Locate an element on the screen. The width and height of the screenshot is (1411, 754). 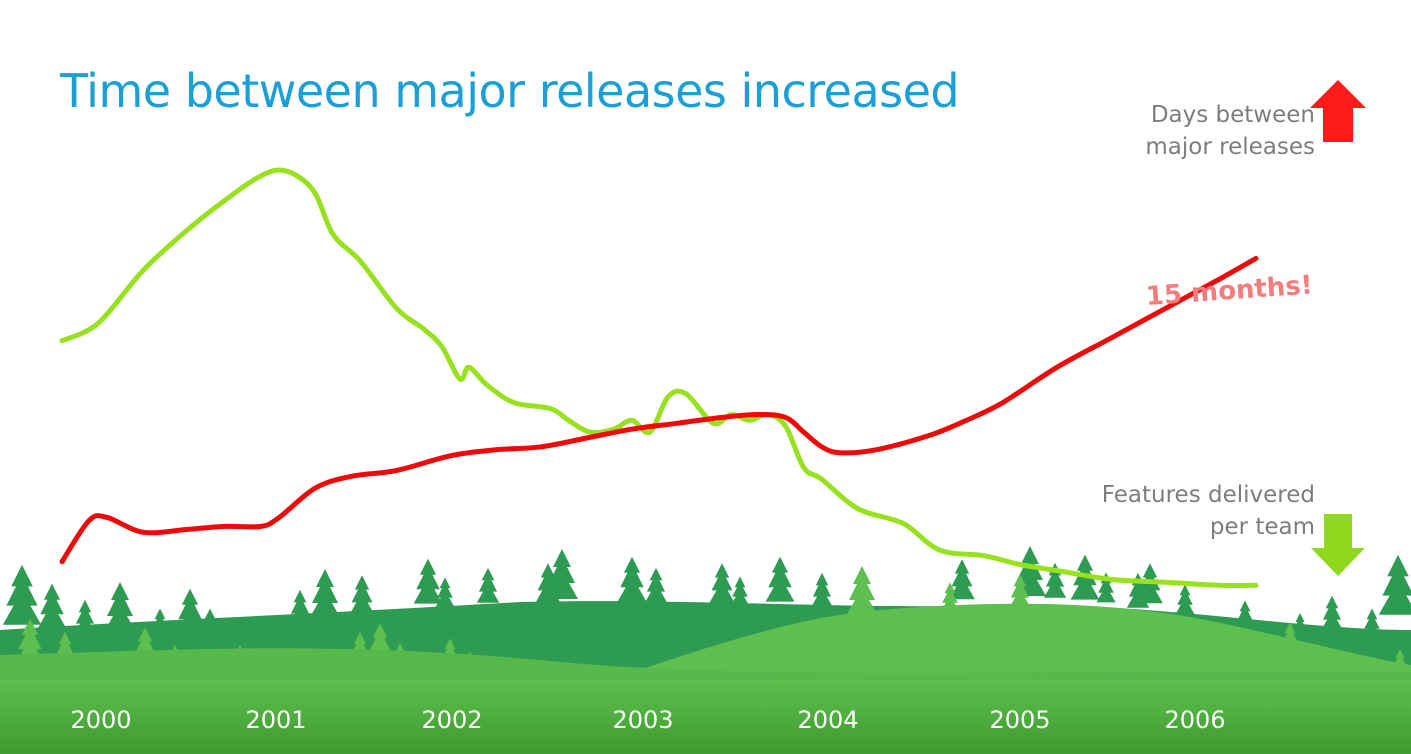
arrow-down-icon is located at coordinates (1338, 545).